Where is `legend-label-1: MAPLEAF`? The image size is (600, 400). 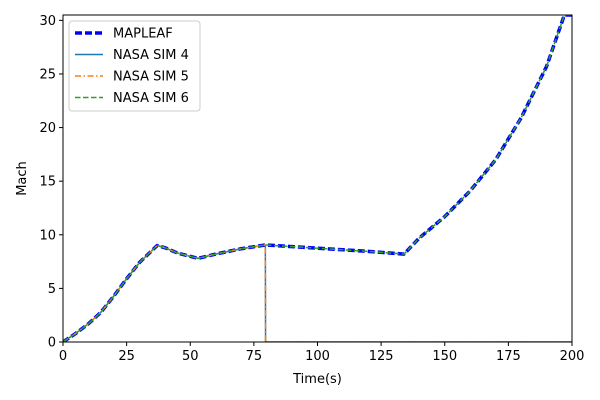 legend-label-1: MAPLEAF is located at coordinates (143, 34).